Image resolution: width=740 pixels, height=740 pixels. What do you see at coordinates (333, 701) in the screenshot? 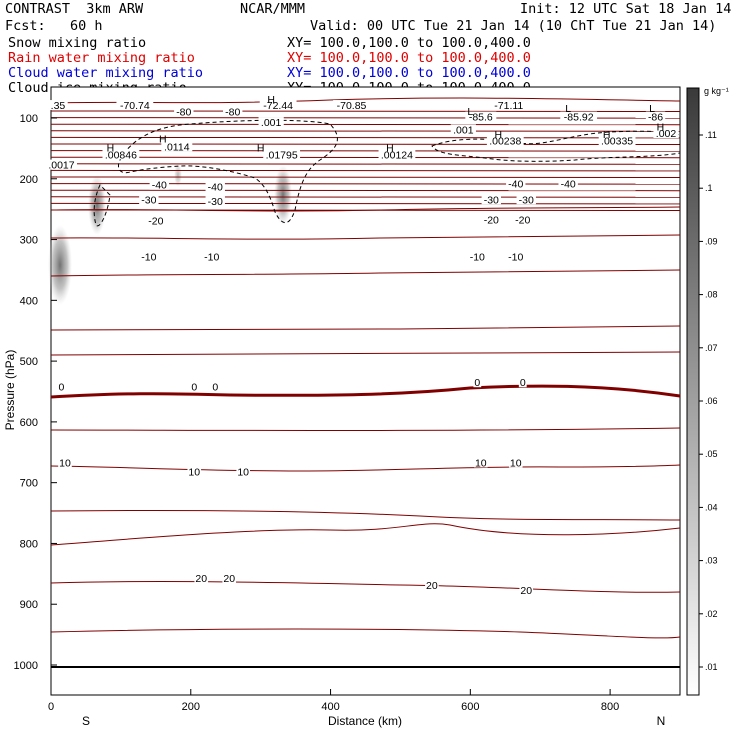
I see `x-axis: 0 200 400 600 800` at bounding box center [333, 701].